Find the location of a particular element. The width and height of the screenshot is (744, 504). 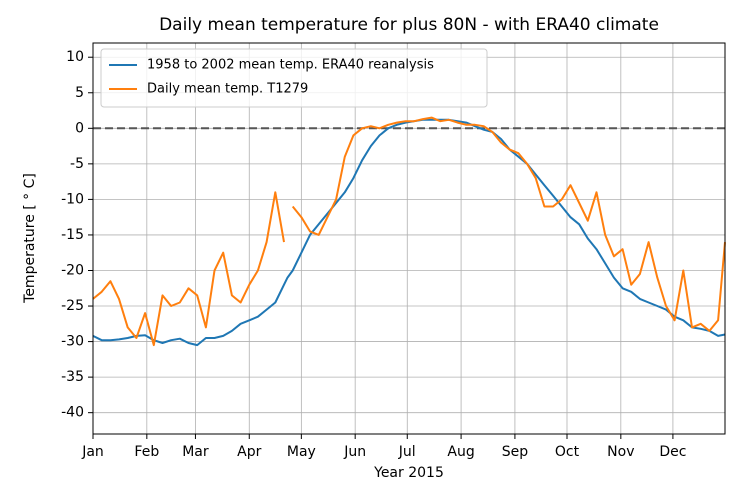

x-tick-label: Jan is located at coordinates (92, 452).